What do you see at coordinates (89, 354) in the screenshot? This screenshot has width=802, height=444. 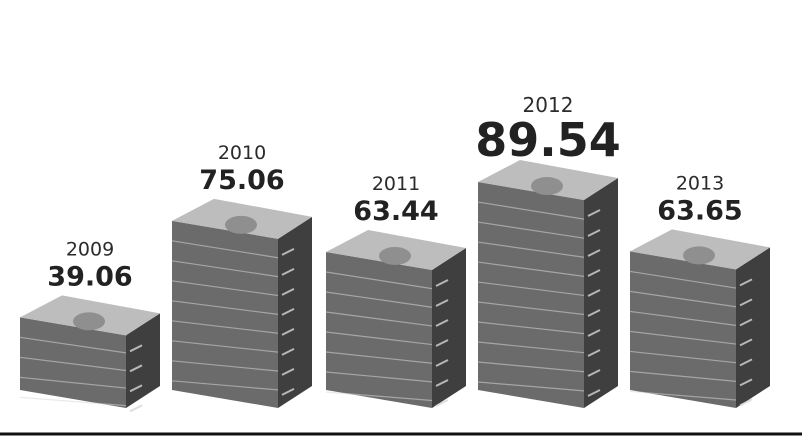 I see `bar-2009` at bounding box center [89, 354].